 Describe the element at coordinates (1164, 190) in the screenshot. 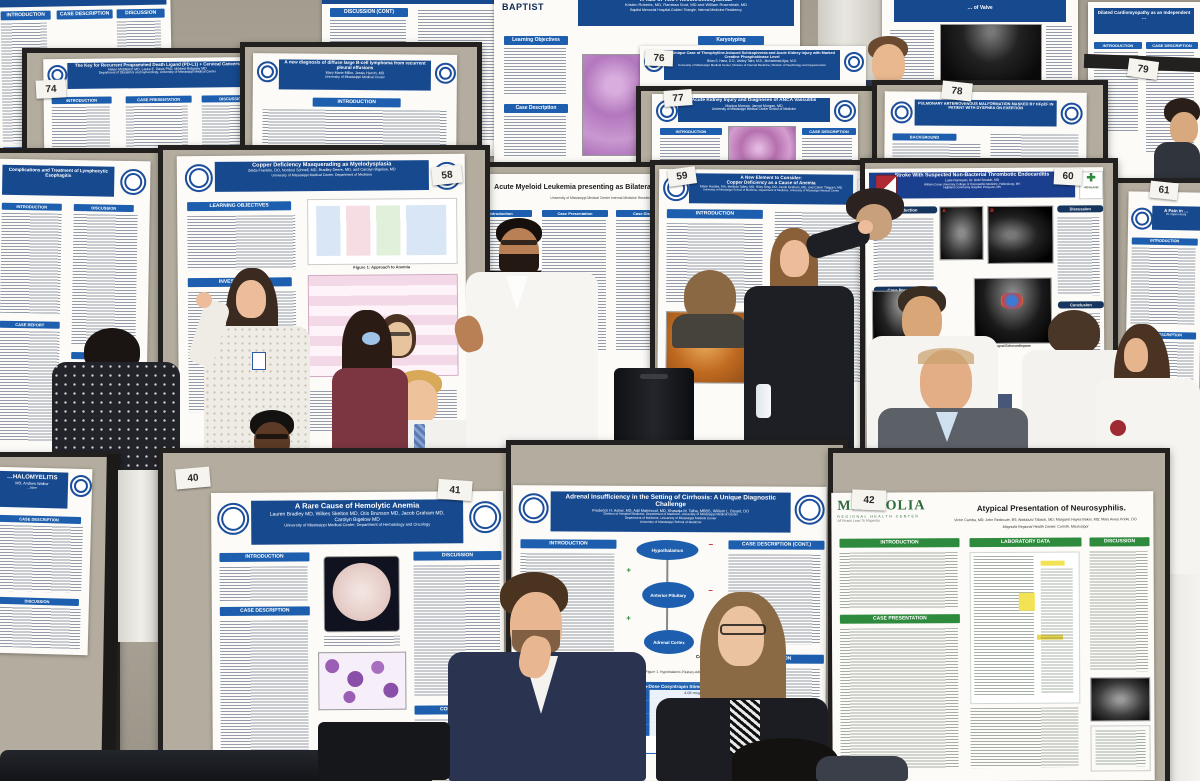

I see `board-tag-61: 61` at that location.